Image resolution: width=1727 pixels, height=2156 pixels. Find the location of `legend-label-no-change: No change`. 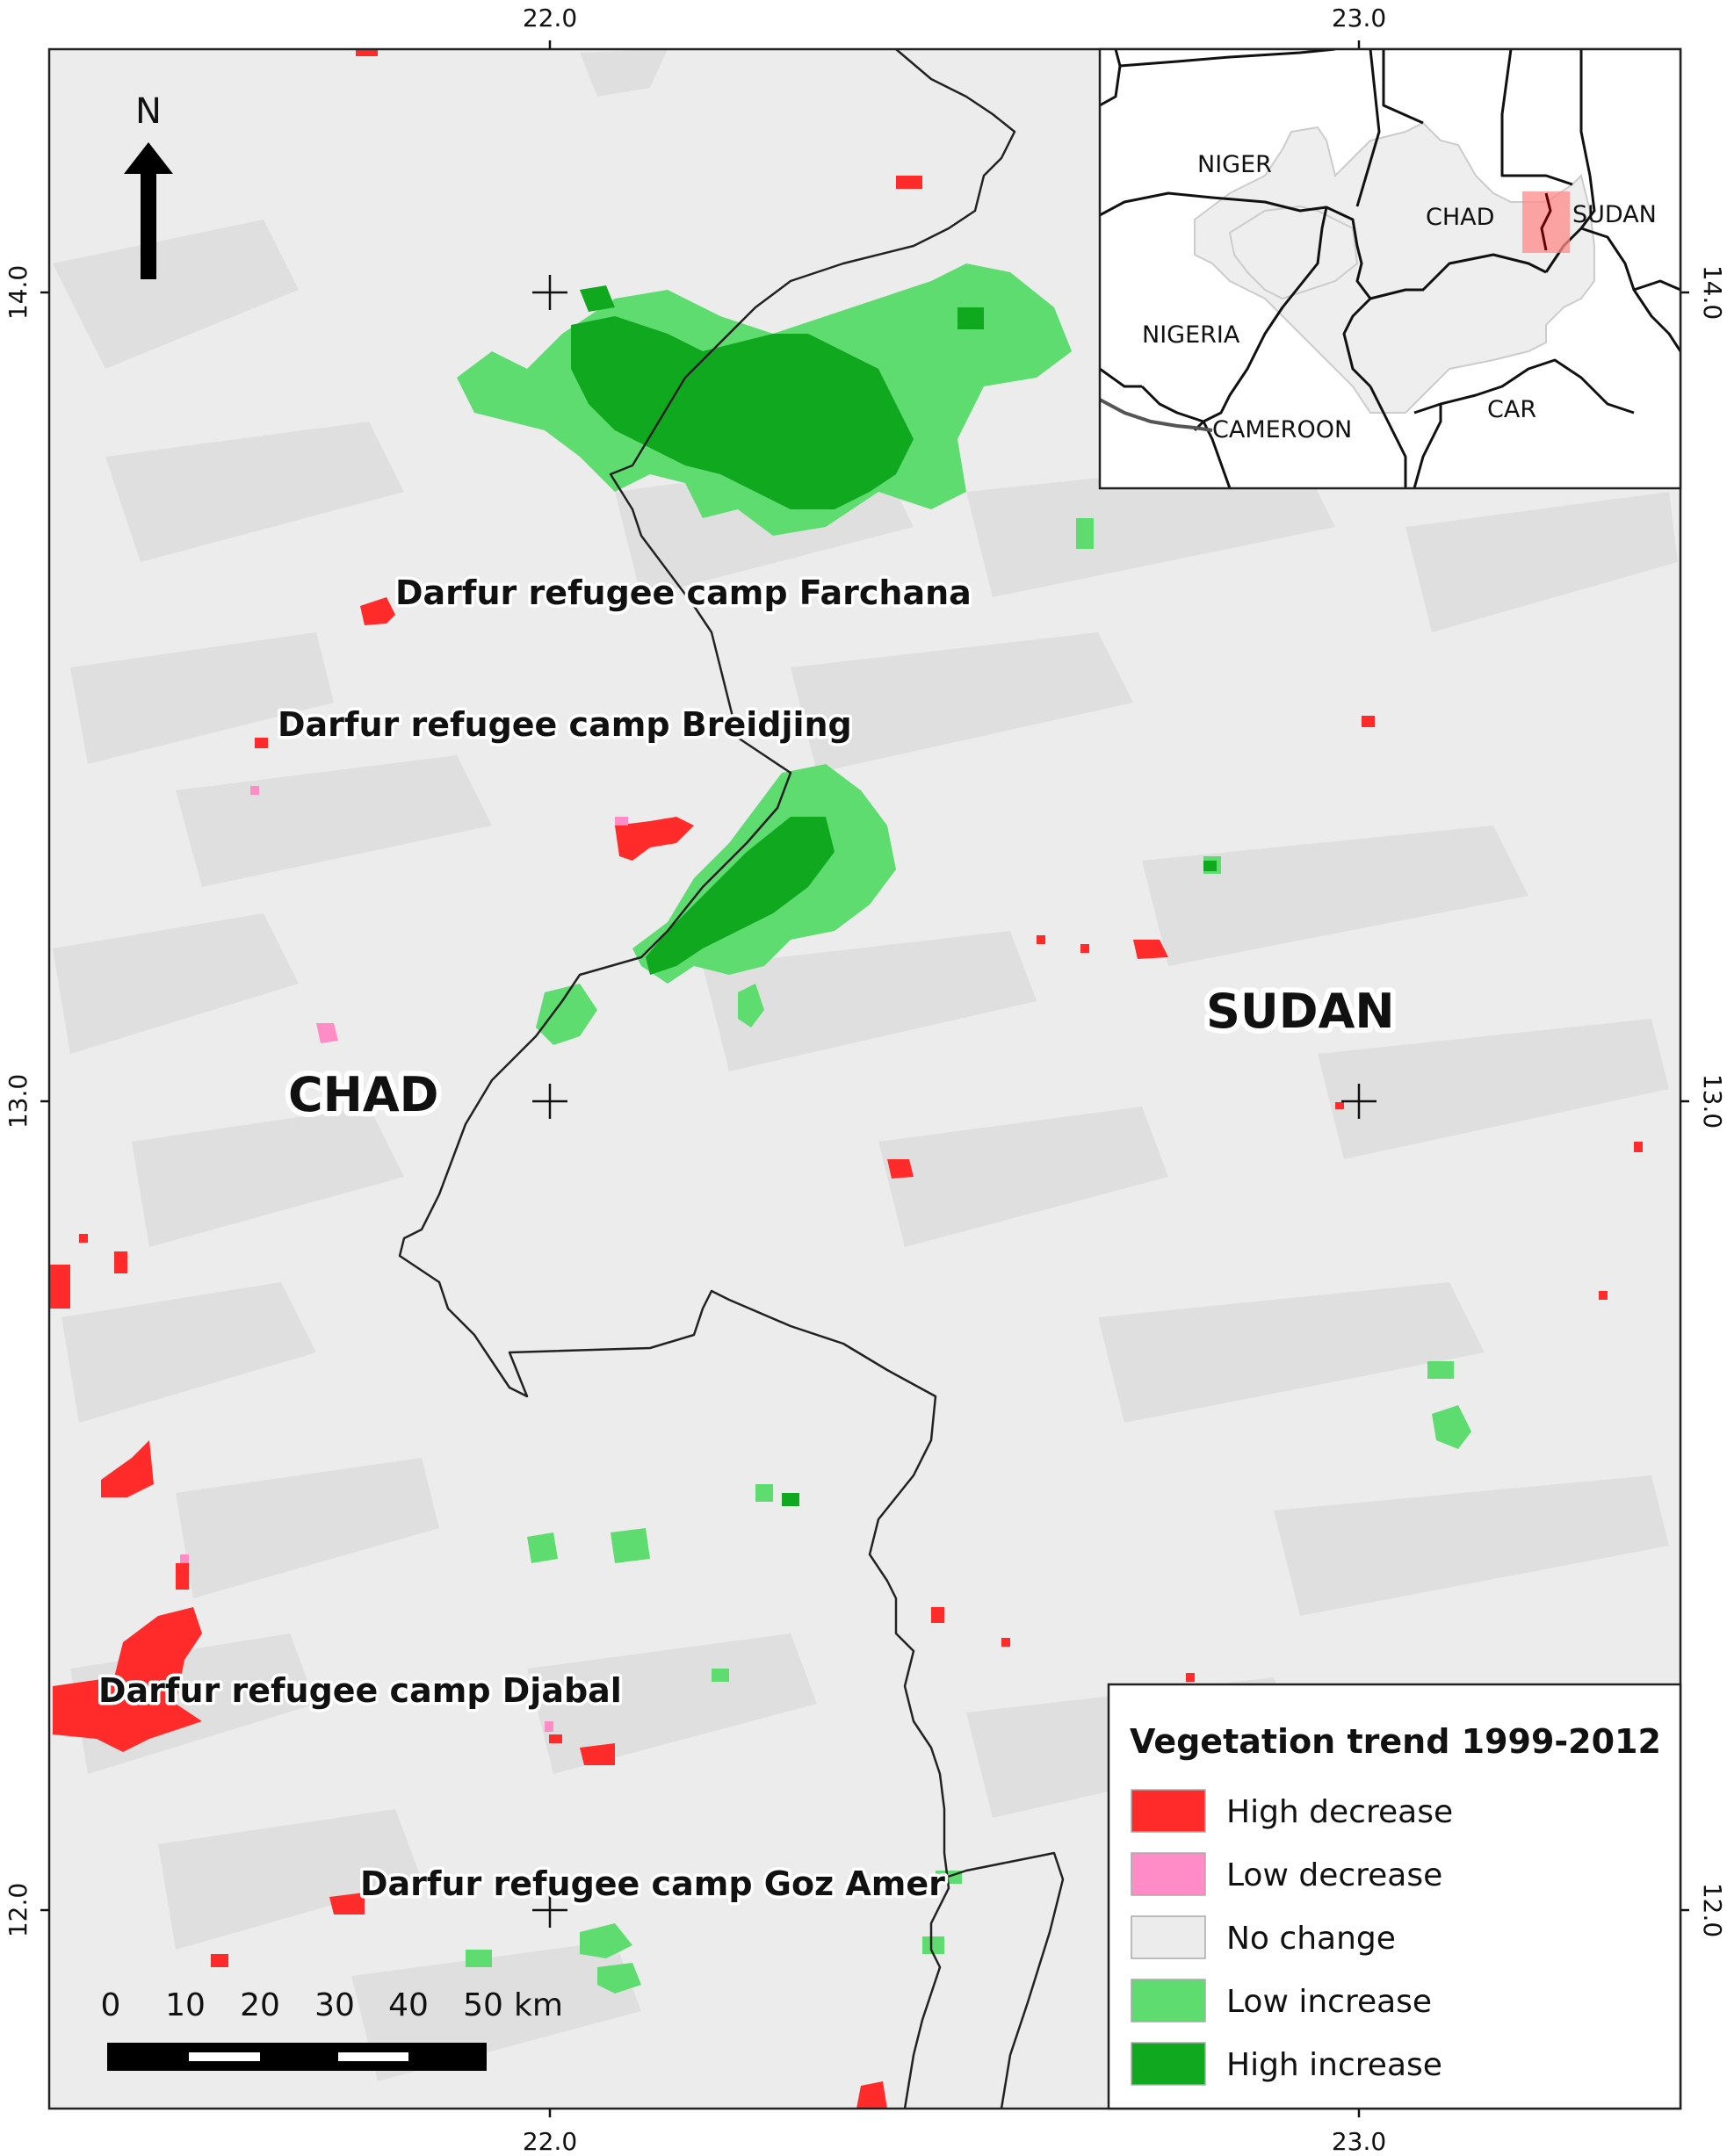

legend-label-no-change: No change is located at coordinates (1311, 1939).